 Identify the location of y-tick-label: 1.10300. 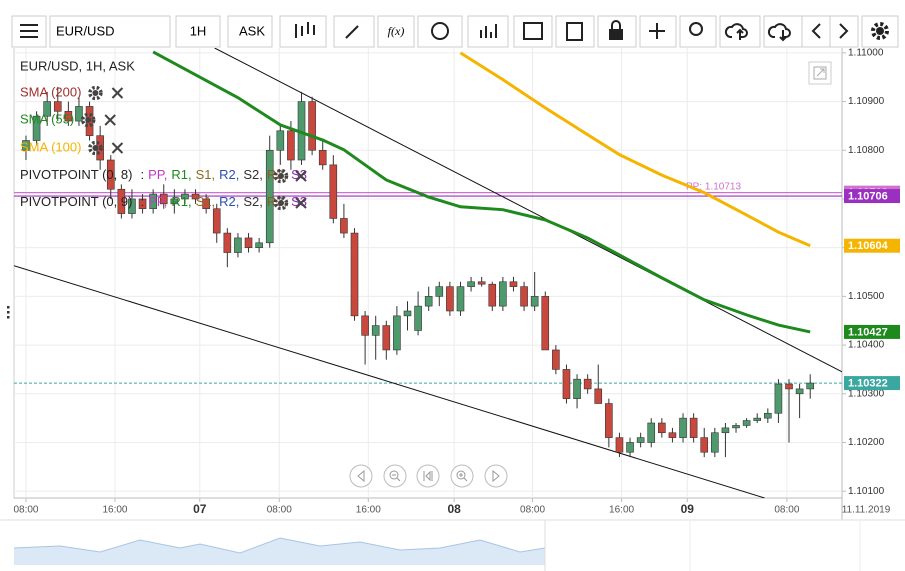
(866, 393).